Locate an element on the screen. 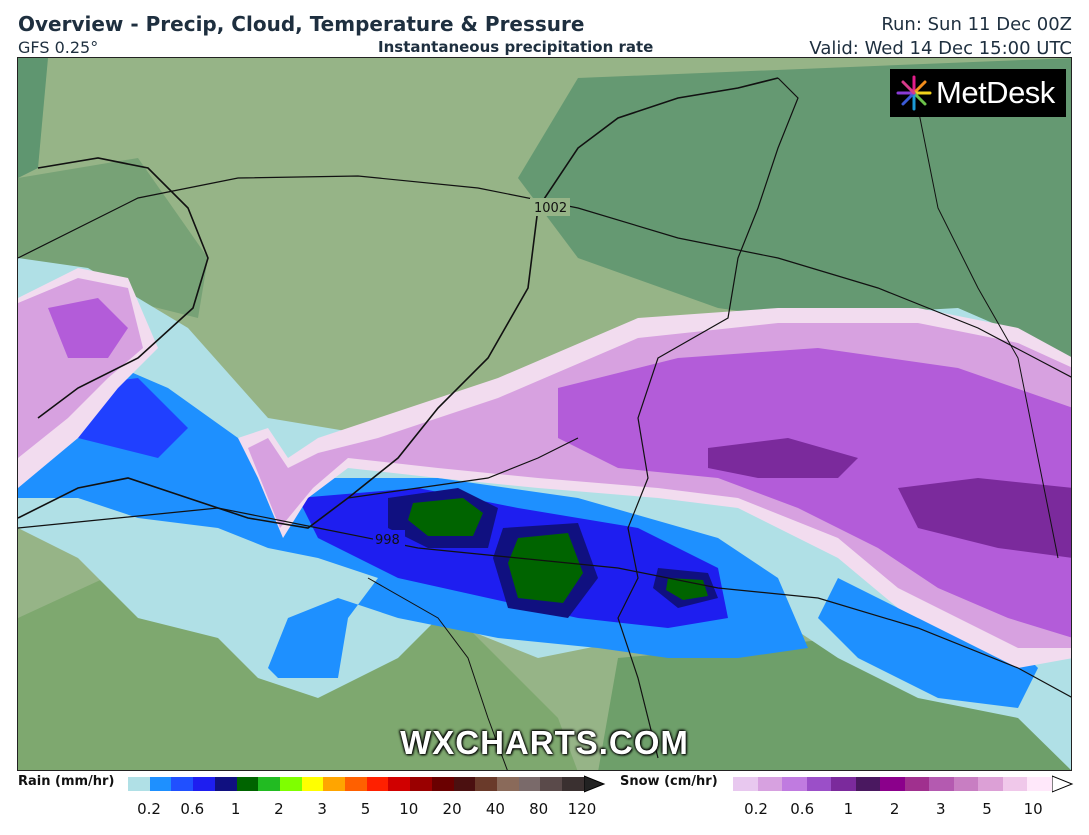 This screenshot has height=835, width=1089. metdesk-logo: MetDesk is located at coordinates (978, 93).